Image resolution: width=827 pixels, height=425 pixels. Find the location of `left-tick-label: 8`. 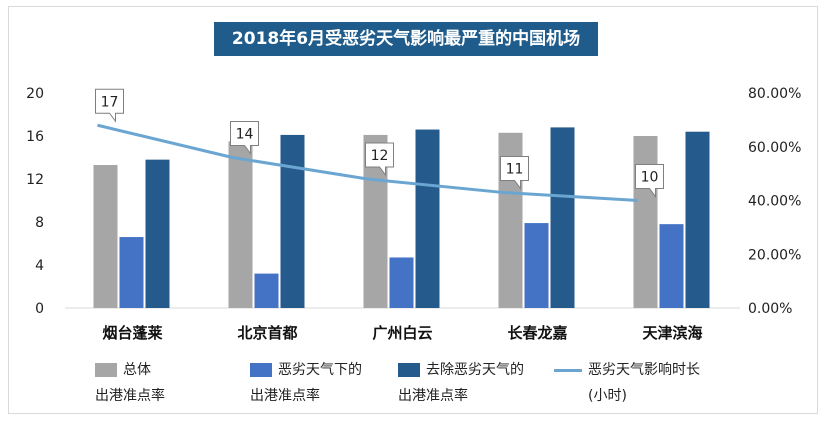

left-tick-label: 8 is located at coordinates (39, 223).